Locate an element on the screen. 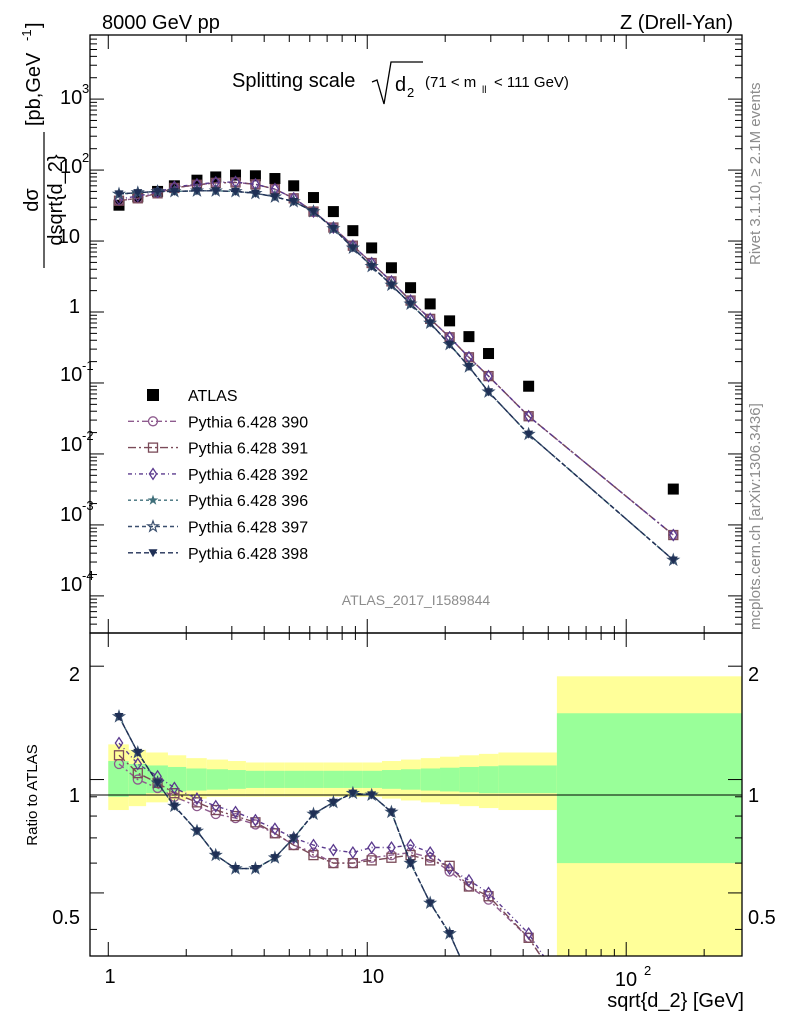  title-cut: (71 < m is located at coordinates (450, 82).